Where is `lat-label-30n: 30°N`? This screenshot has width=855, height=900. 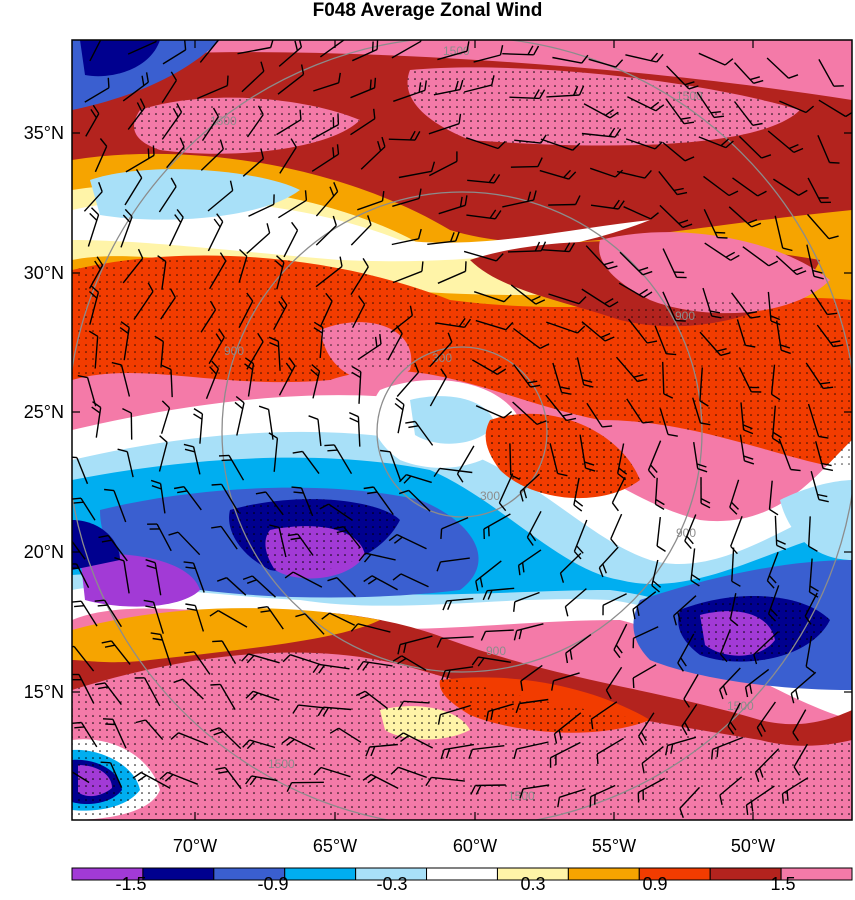 lat-label-30n: 30°N is located at coordinates (43, 273).